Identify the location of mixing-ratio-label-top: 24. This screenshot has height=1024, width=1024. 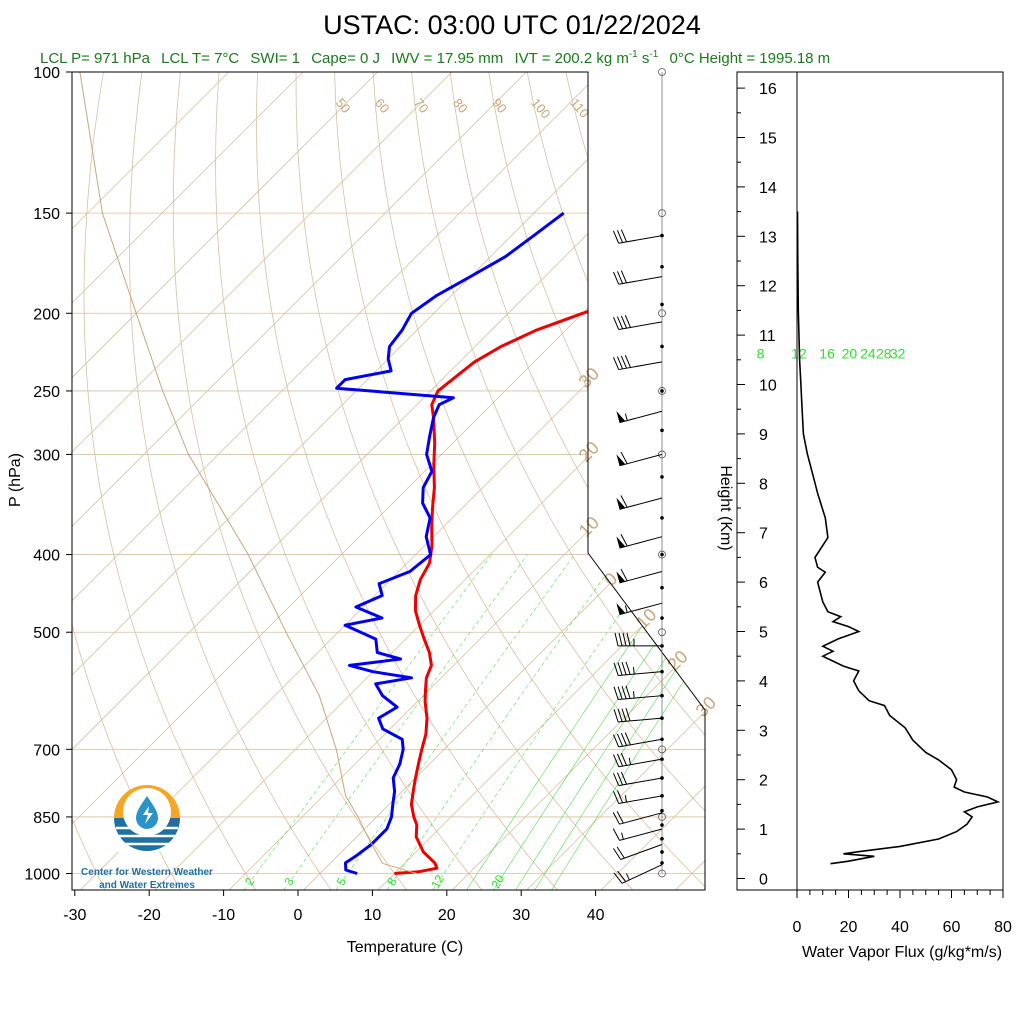
(868, 353).